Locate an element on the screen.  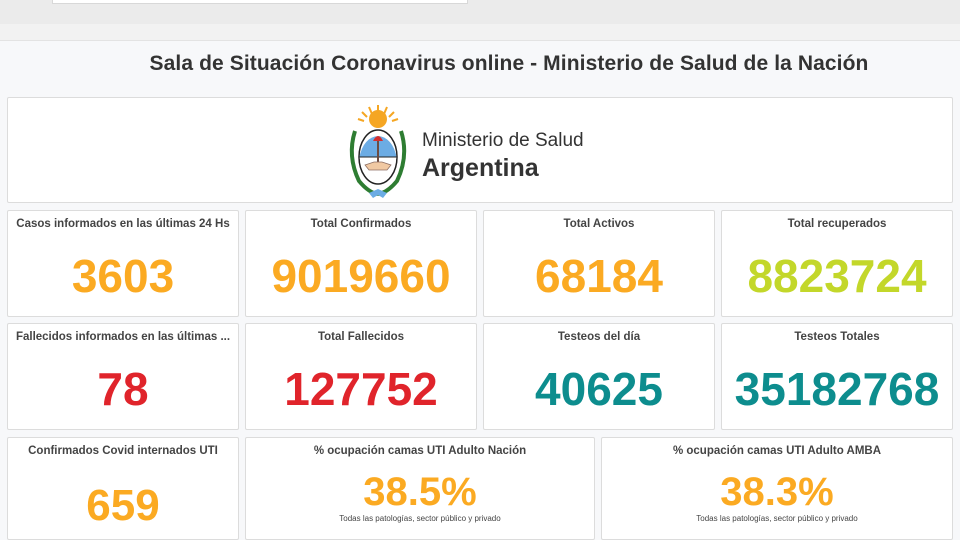
stat-value: 38.3% is located at coordinates (777, 492).